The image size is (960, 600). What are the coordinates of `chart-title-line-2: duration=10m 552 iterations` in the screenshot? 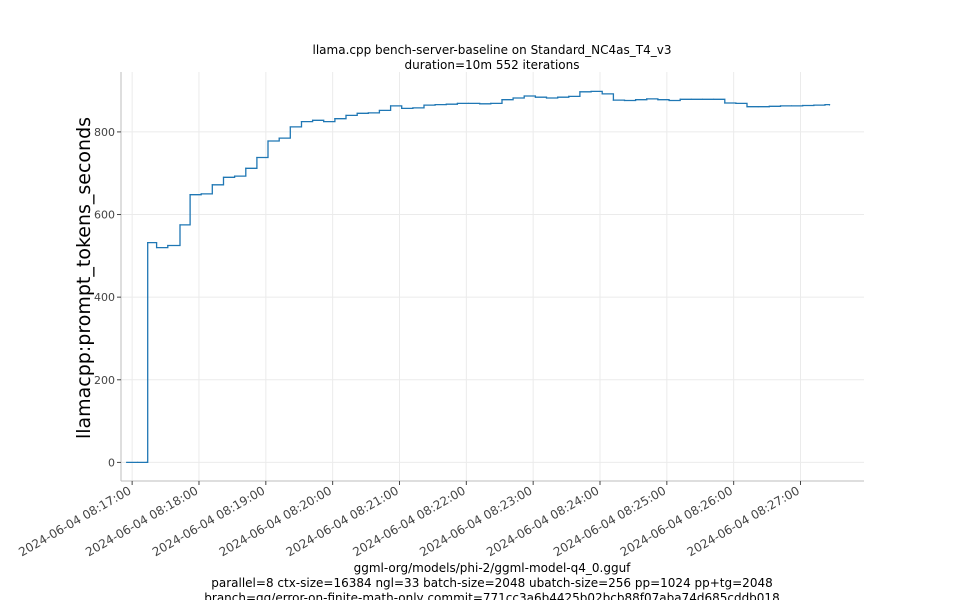 It's located at (492, 65).